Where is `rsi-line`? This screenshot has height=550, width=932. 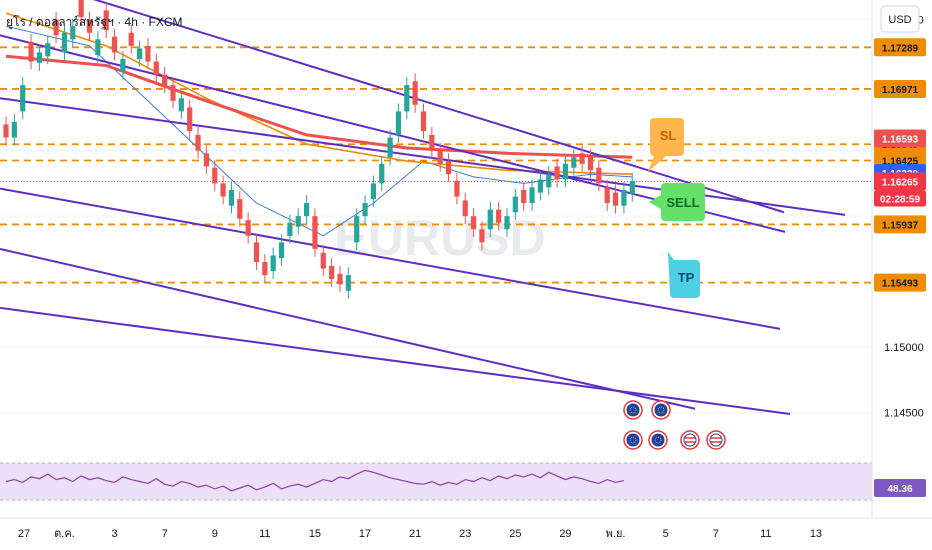 rsi-line is located at coordinates (315, 480).